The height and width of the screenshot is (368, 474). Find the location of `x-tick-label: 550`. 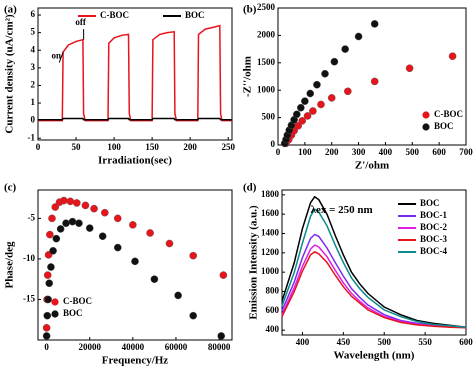

x-tick-label: 550 is located at coordinates (425, 342).